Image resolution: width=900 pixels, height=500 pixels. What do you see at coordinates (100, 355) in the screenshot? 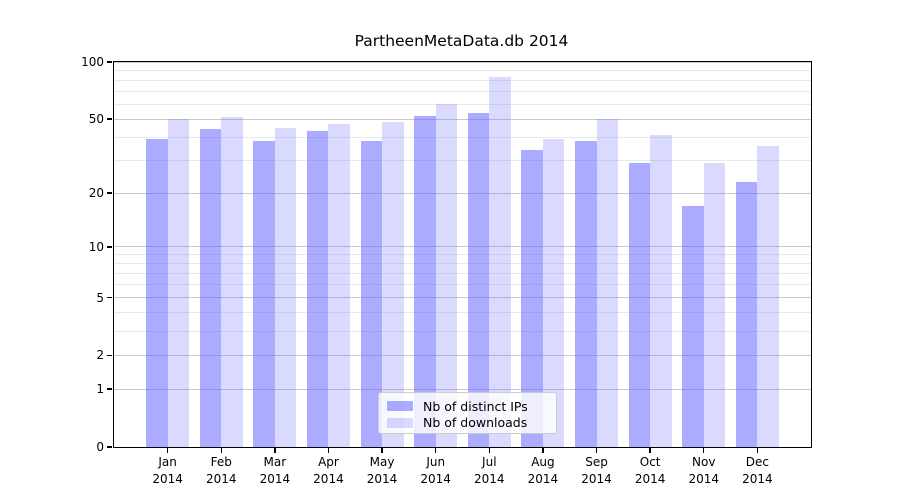
I see `y-tick-label-2: 2` at bounding box center [100, 355].